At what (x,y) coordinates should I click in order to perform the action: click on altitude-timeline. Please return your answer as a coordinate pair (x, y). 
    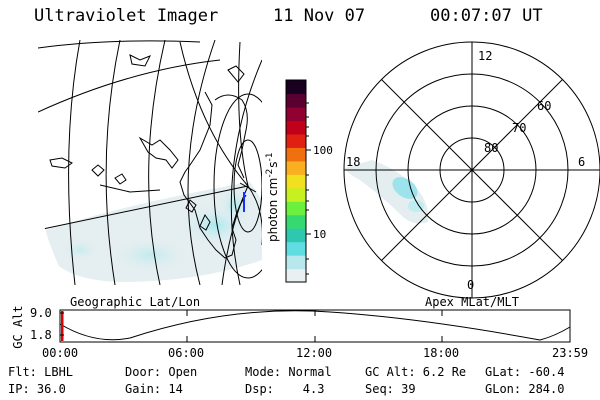
    Looking at the image, I should click on (315, 326).